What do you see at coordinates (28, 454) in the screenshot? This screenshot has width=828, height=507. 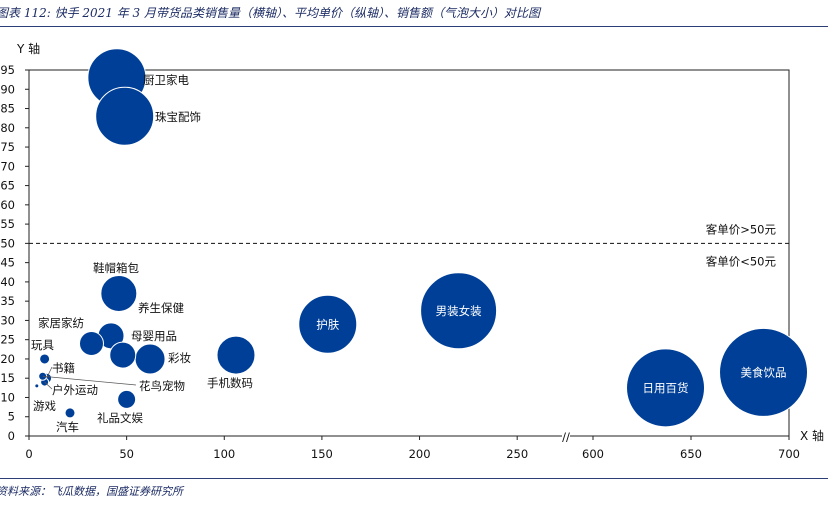 I see `x-tick-label: 0` at bounding box center [28, 454].